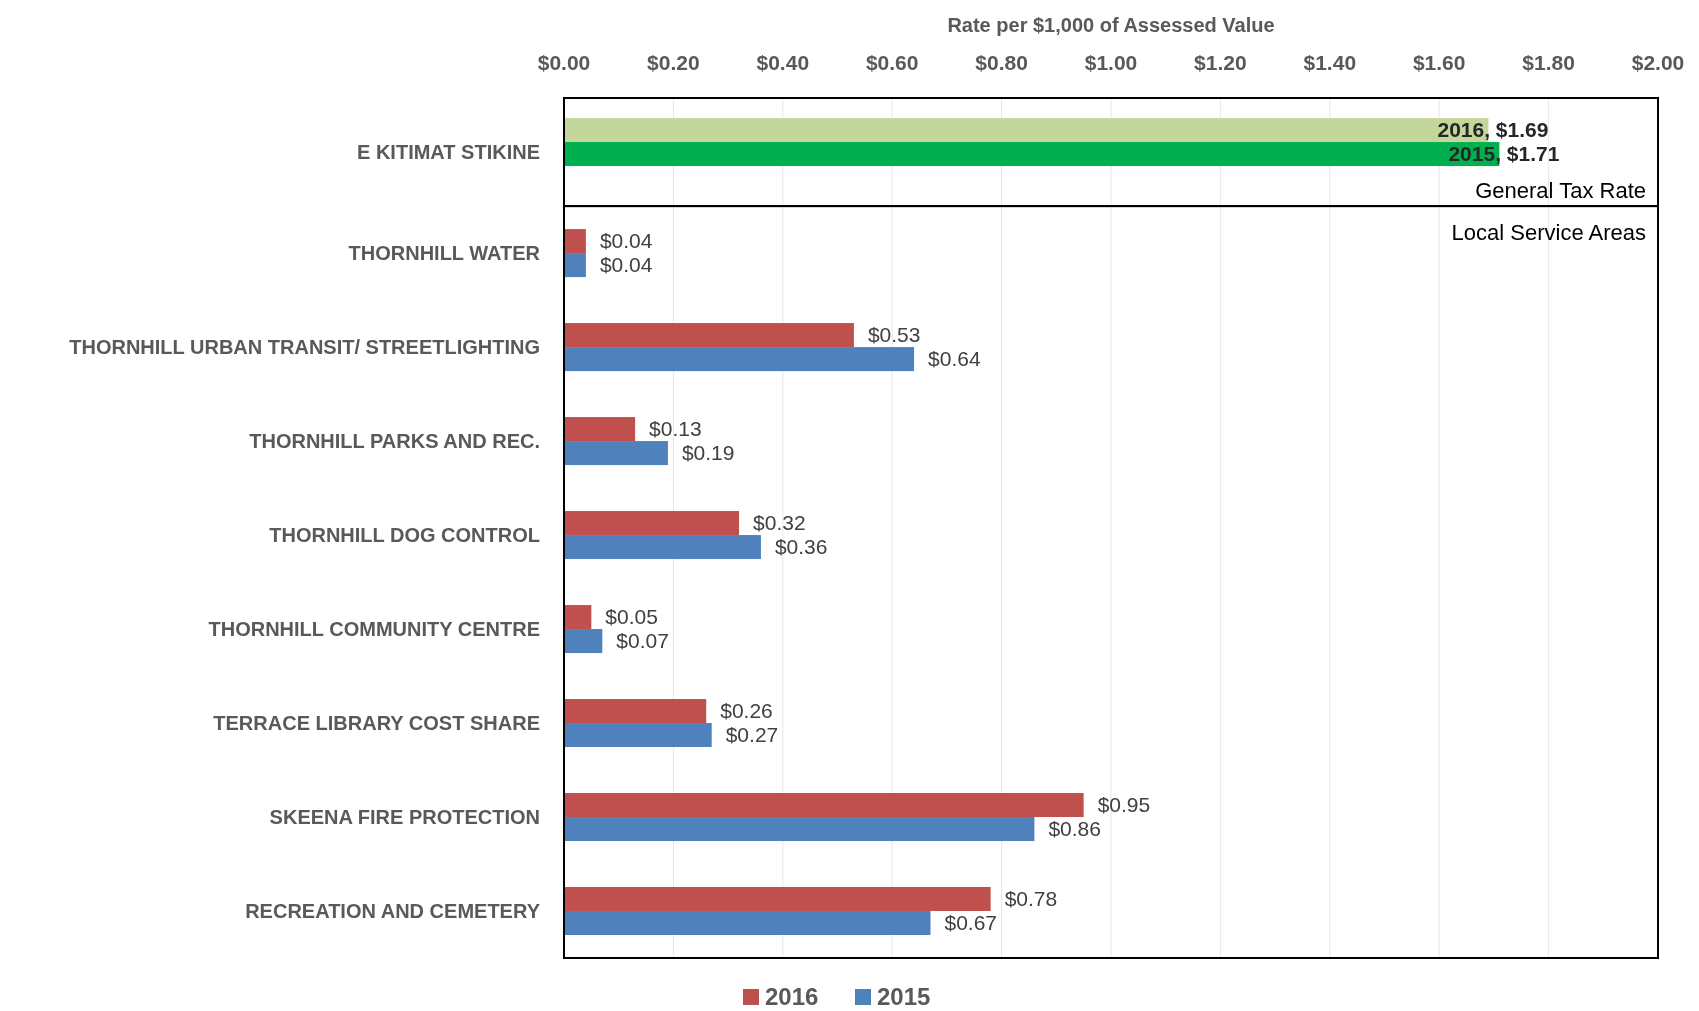 This screenshot has height=1011, width=1699. I want to click on x-tick-label: $0.80, so click(1001, 62).